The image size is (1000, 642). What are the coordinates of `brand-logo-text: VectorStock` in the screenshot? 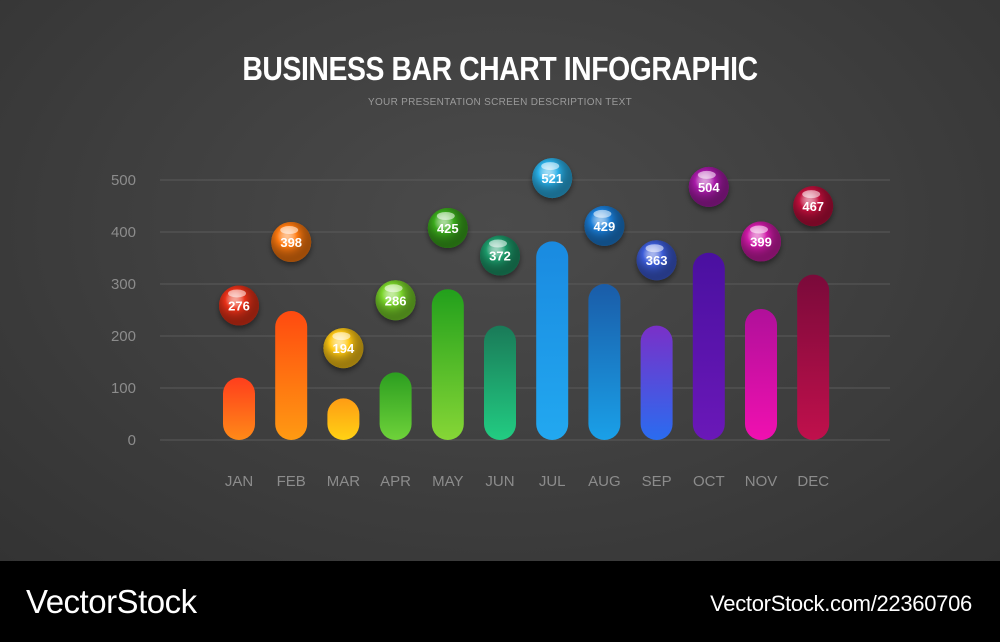 It's located at (111, 601).